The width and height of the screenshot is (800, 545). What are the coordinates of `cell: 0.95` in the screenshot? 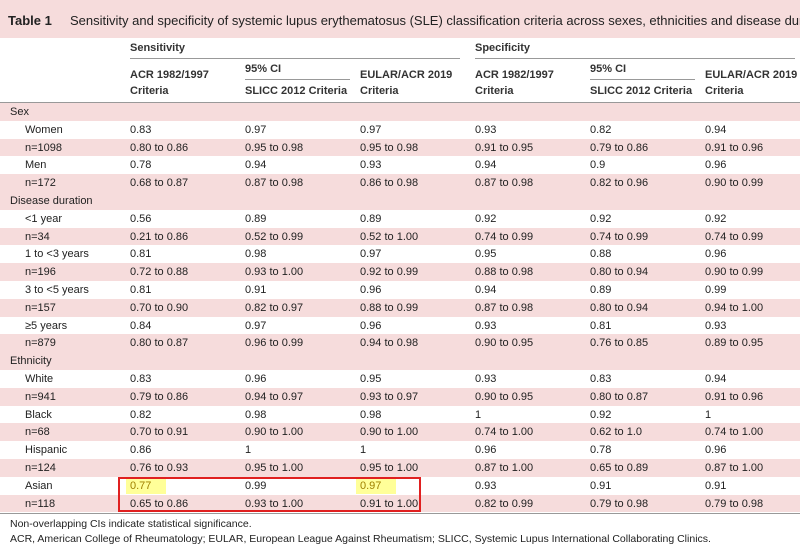 It's located at (371, 379).